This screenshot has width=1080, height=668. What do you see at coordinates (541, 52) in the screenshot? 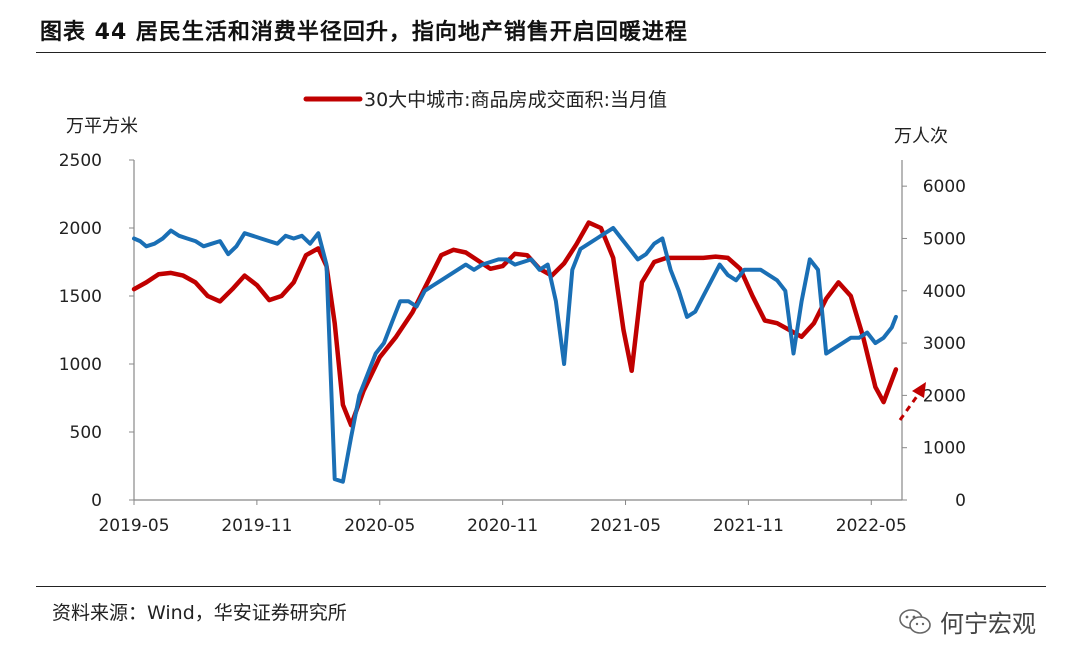
I see `top-rule` at bounding box center [541, 52].